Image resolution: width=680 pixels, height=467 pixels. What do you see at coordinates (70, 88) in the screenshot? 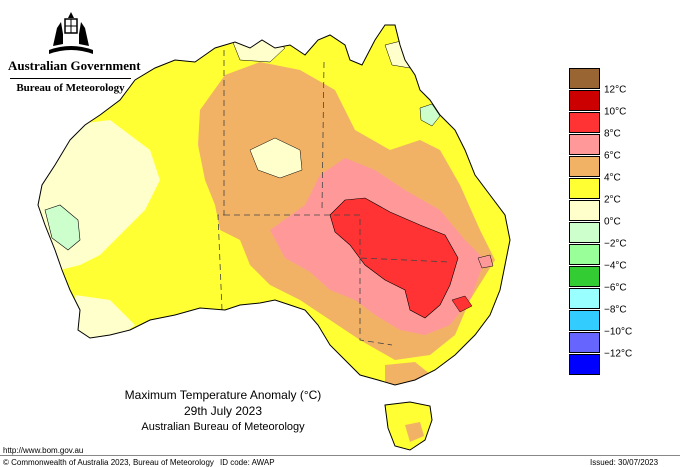
I see `agency-title: Bureau of Meteorology` at bounding box center [70, 88].